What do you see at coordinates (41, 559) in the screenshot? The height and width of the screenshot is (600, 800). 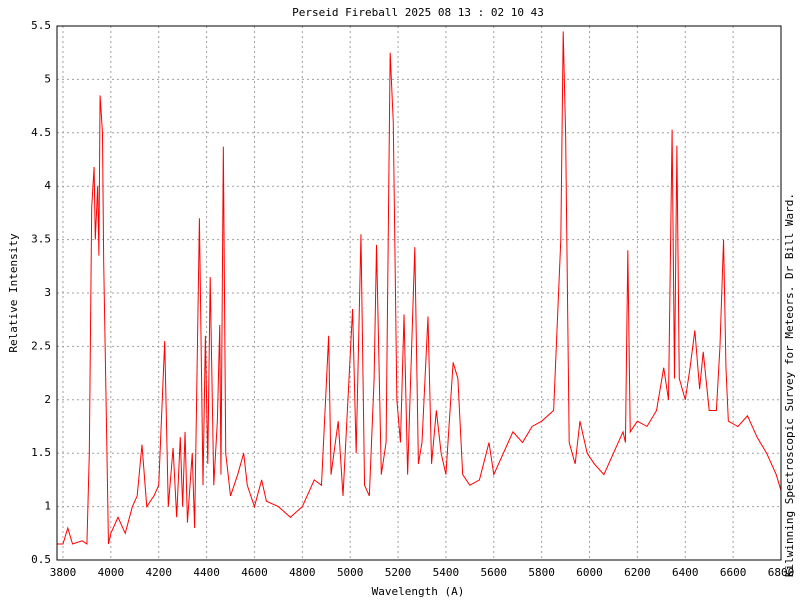 I see `y-tick-label: 0.5` at bounding box center [41, 559].